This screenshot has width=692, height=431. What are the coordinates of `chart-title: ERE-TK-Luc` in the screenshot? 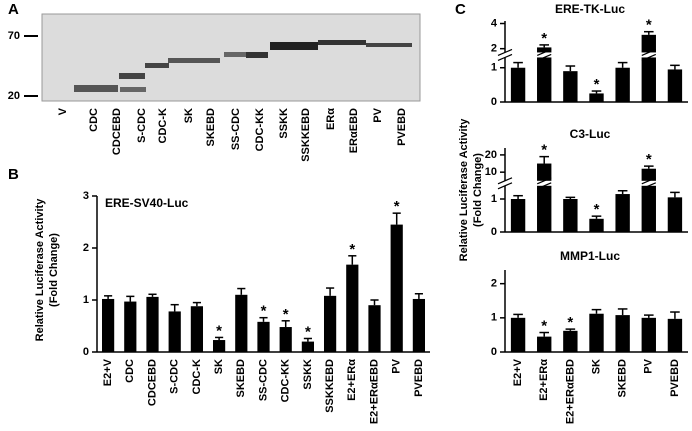 It's located at (590, 9).